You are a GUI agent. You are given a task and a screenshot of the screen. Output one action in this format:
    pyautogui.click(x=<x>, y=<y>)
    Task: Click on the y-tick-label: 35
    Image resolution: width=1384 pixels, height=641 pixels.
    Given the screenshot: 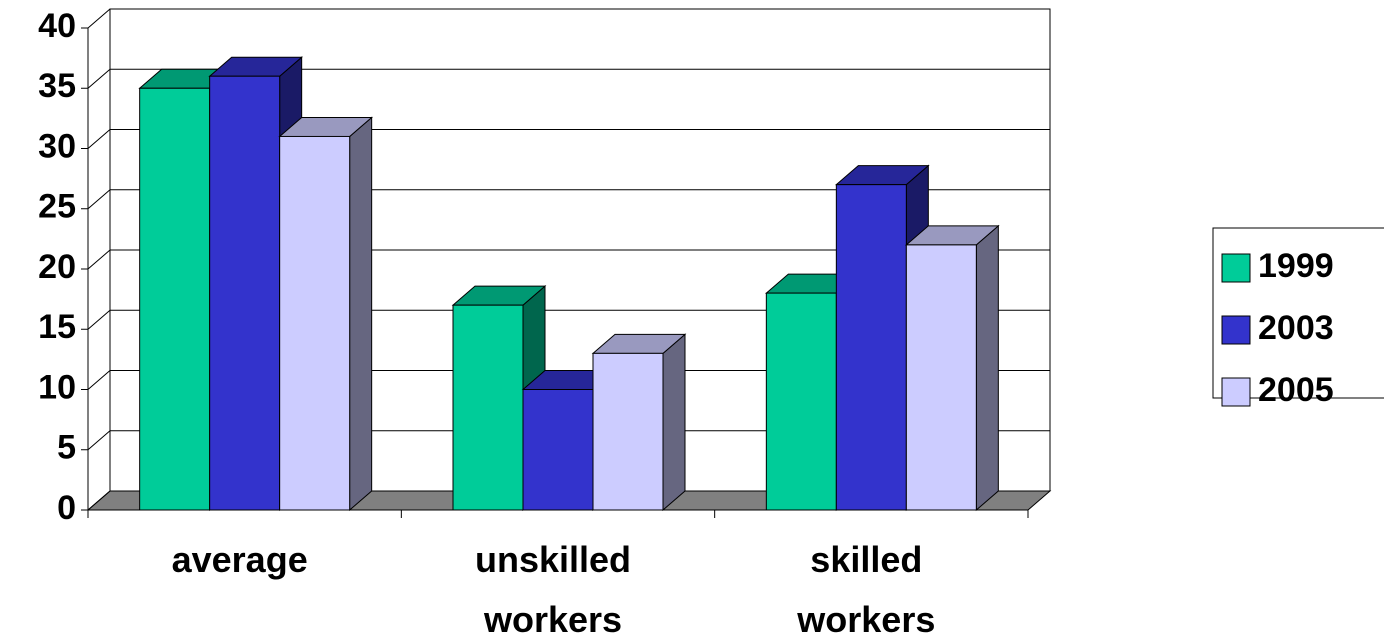 What is the action you would take?
    pyautogui.click(x=57, y=86)
    